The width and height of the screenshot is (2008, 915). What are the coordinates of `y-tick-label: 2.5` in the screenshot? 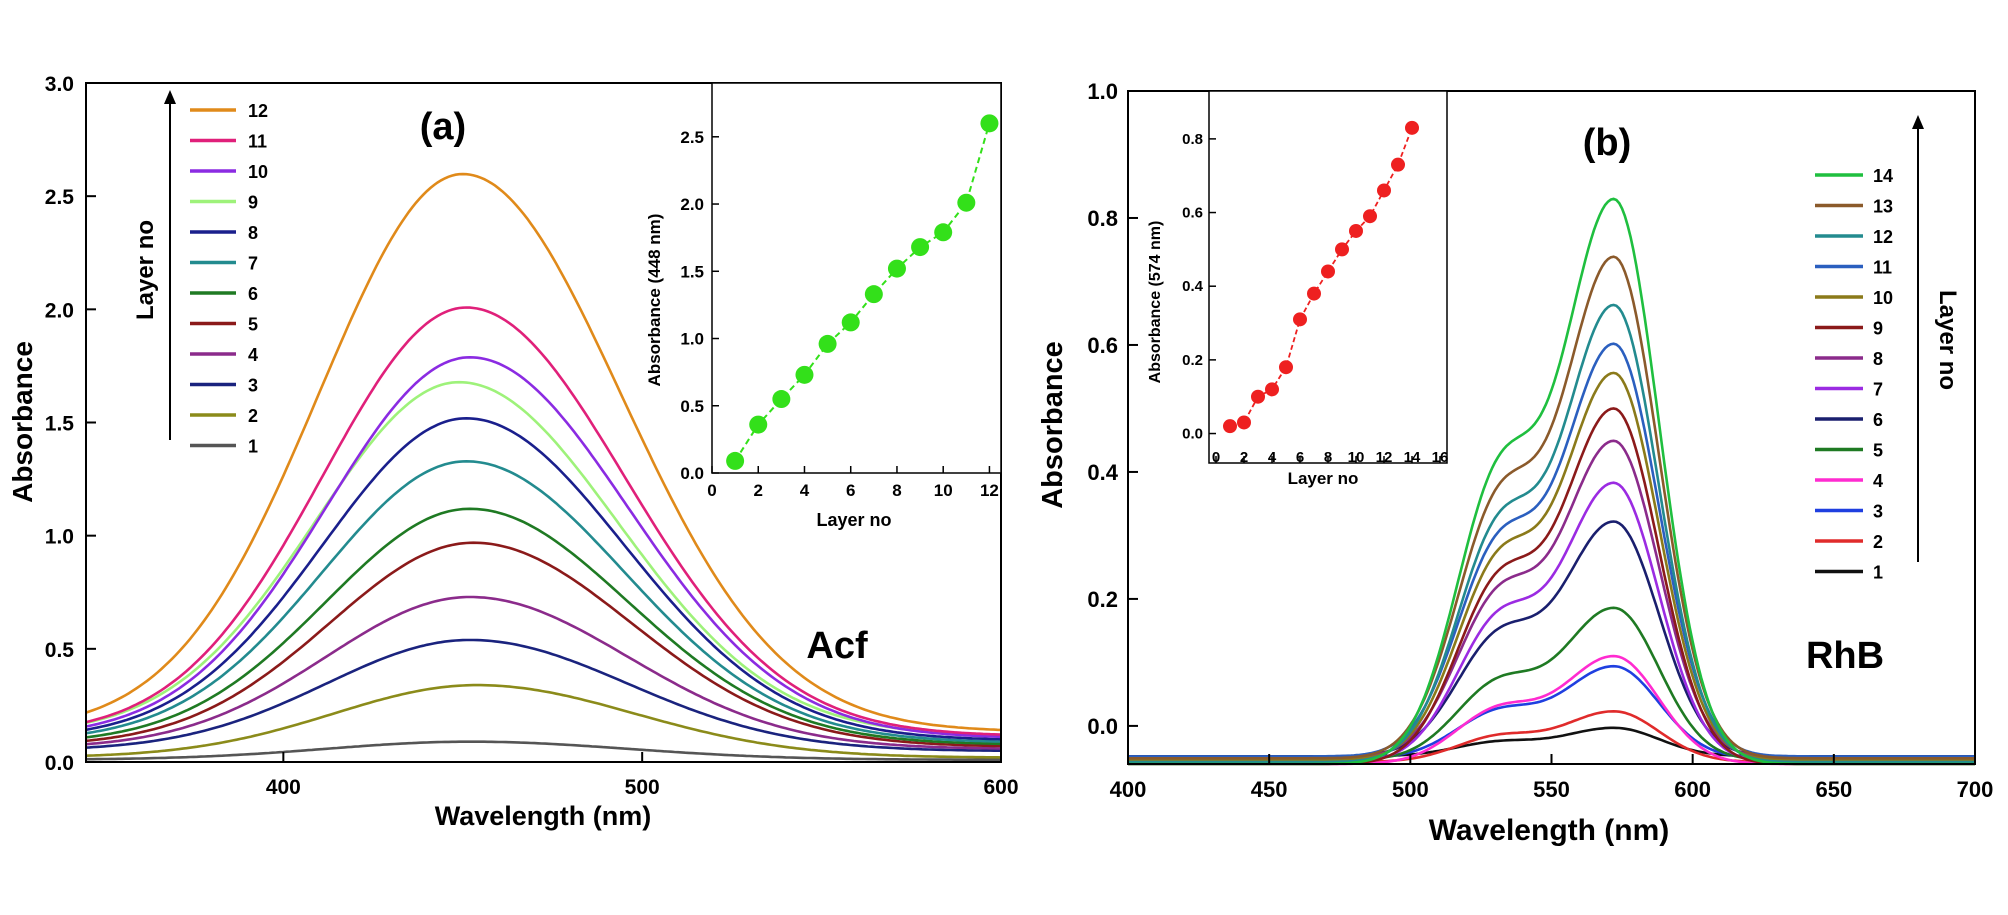 It's located at (60, 197).